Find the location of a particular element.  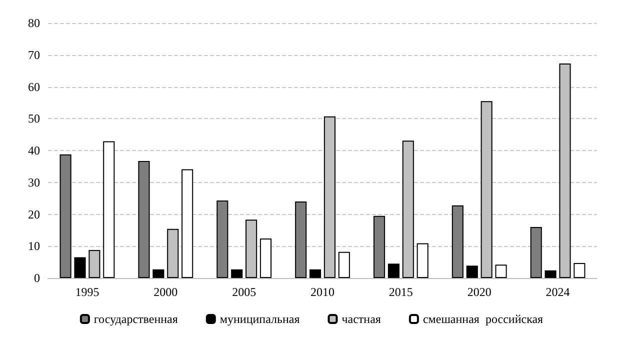

x-tick-label: 1995 is located at coordinates (87, 292).